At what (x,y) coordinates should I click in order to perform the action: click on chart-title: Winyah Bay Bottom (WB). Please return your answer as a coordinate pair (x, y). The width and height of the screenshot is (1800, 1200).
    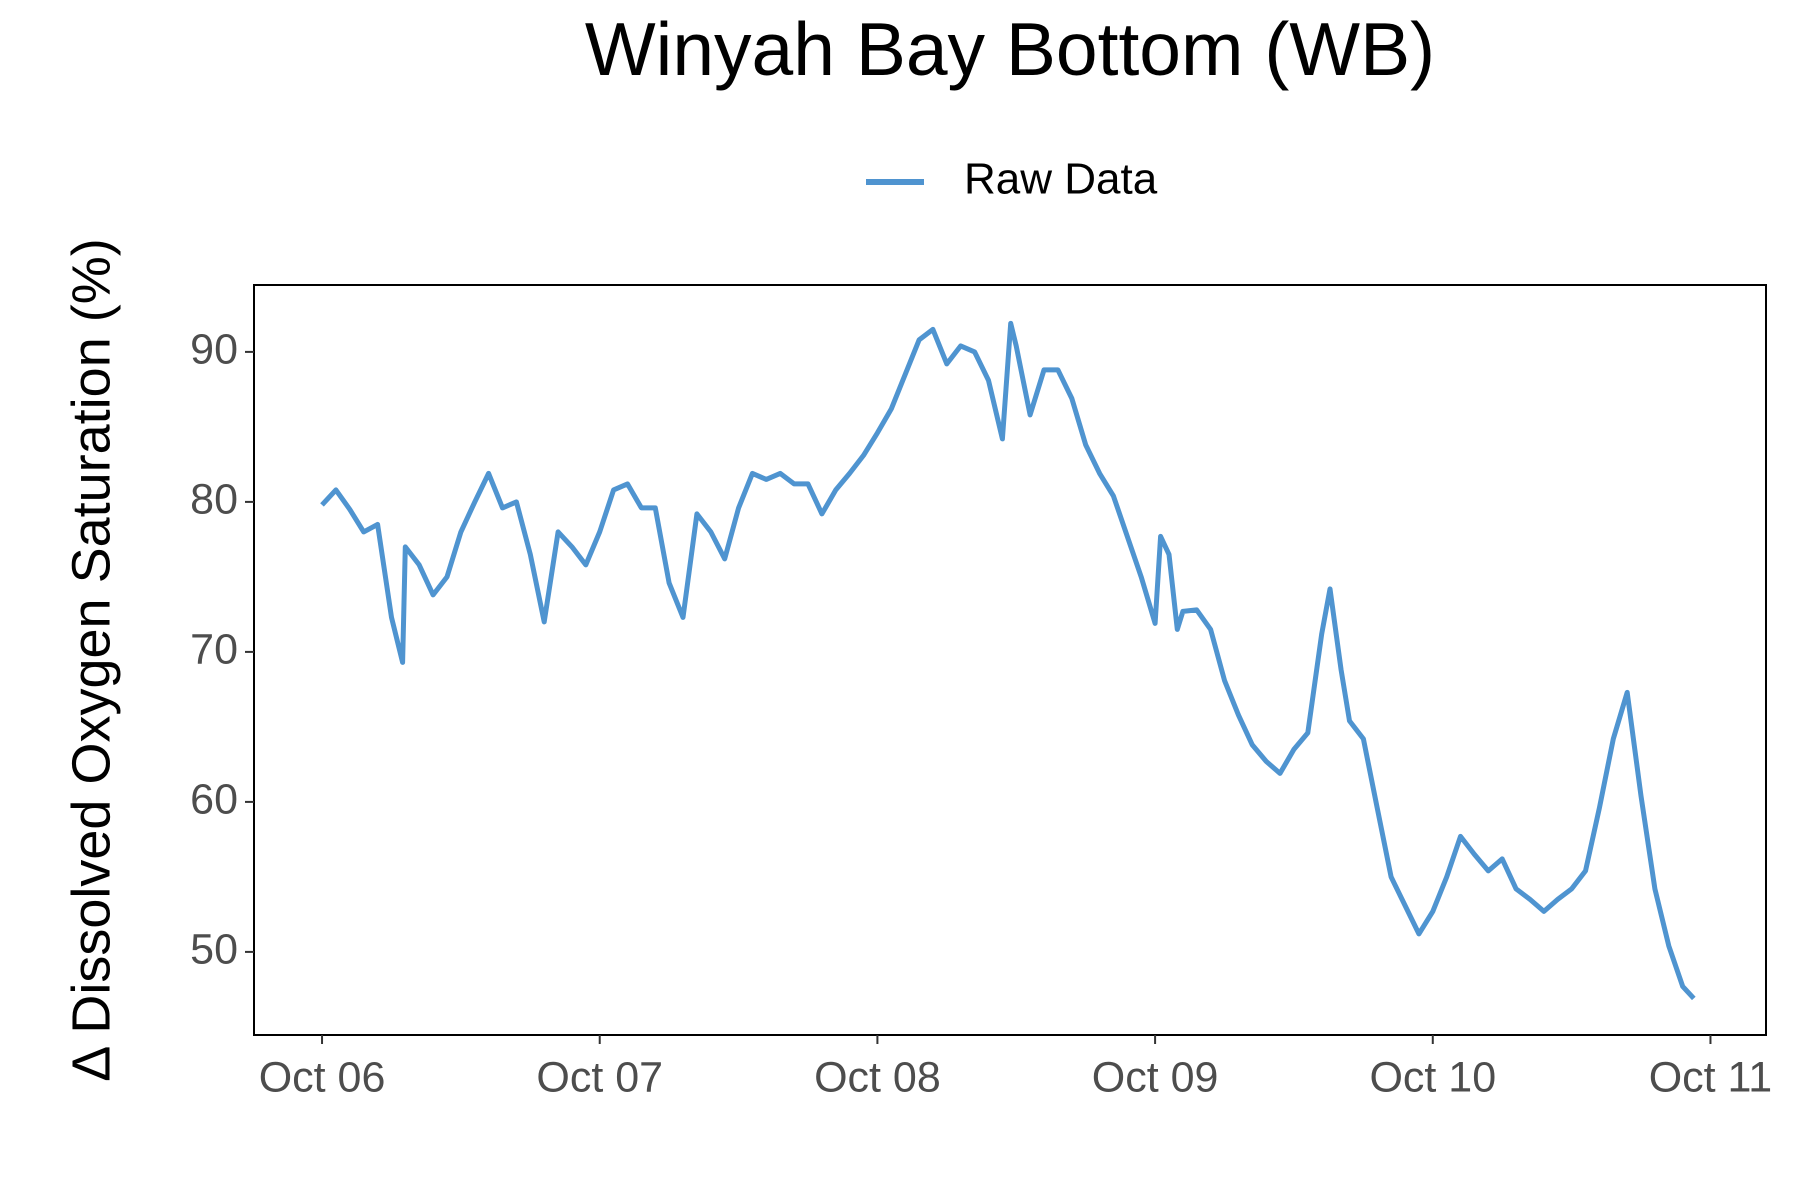
    Looking at the image, I should click on (1010, 49).